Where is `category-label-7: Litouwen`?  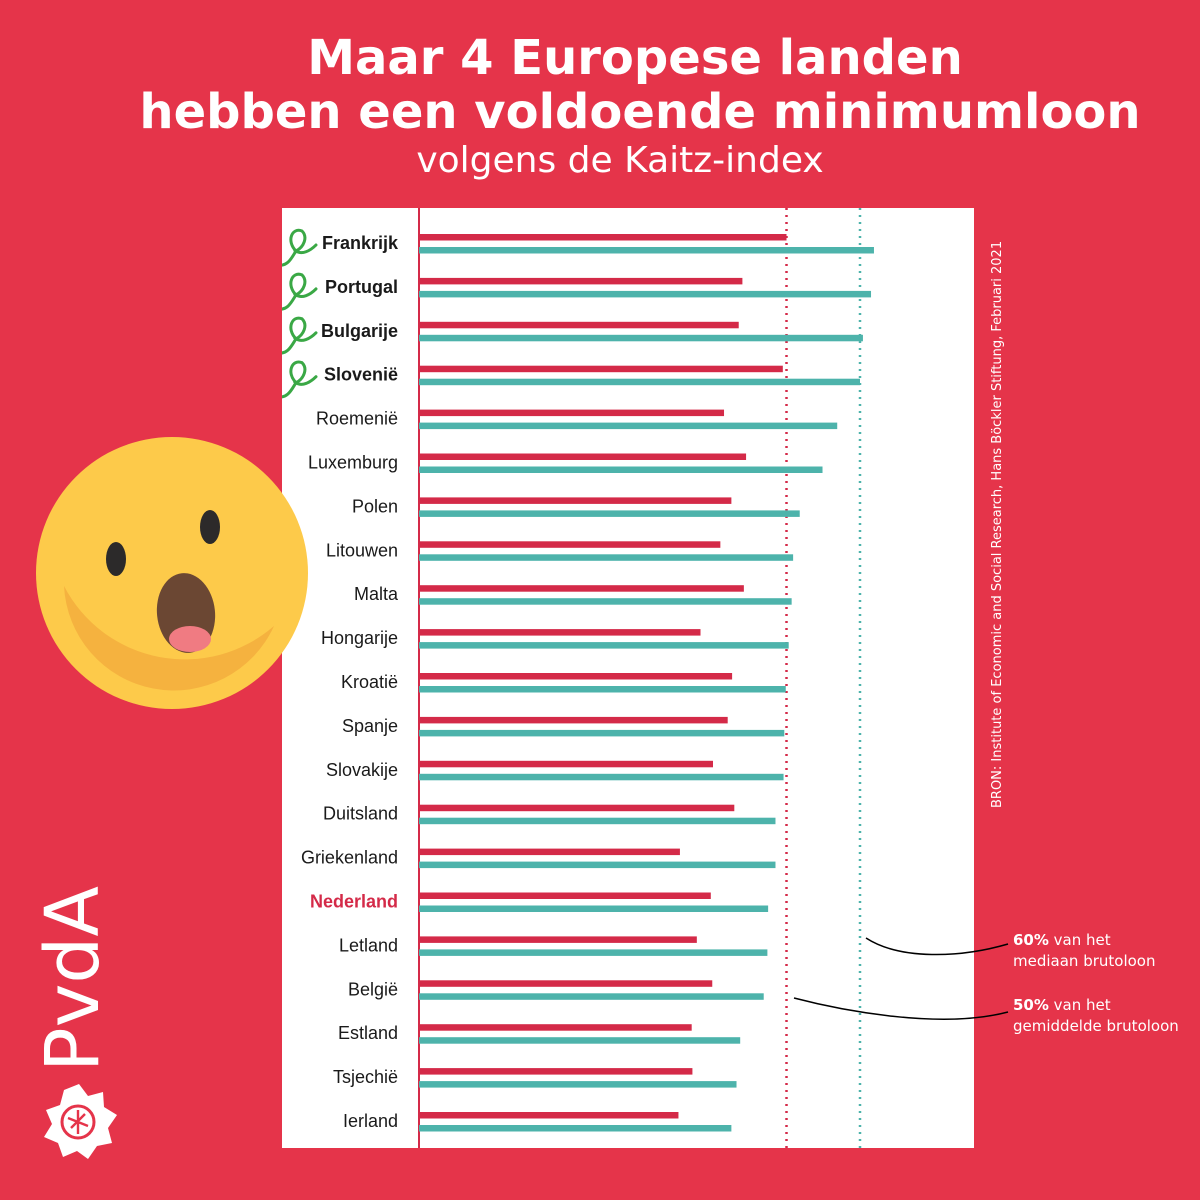 category-label-7: Litouwen is located at coordinates (362, 550).